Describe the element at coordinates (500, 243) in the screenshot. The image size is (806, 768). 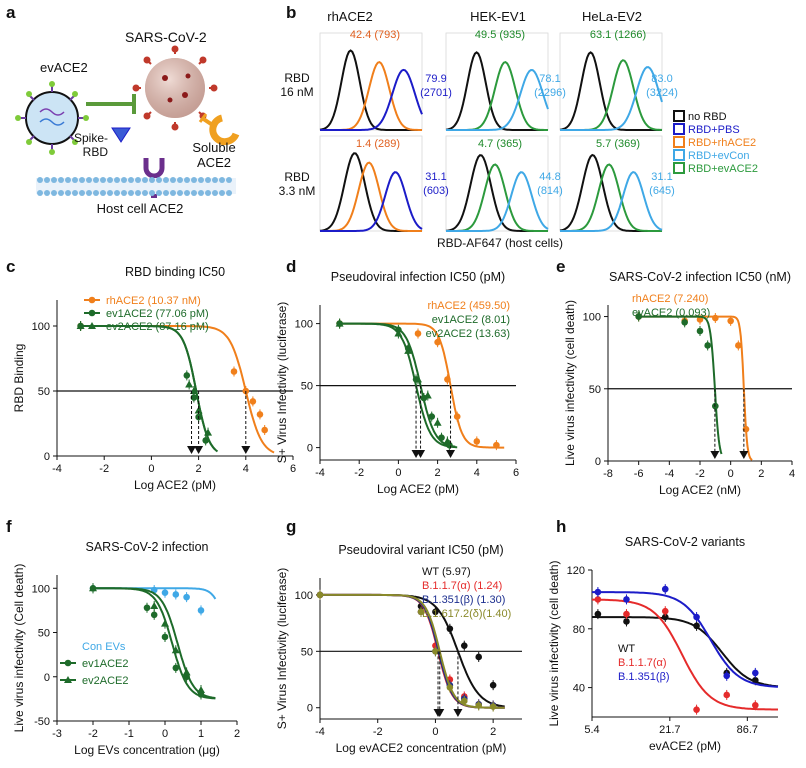
I see `flow-xlabel: RBD-AF647 (host cells)` at that location.